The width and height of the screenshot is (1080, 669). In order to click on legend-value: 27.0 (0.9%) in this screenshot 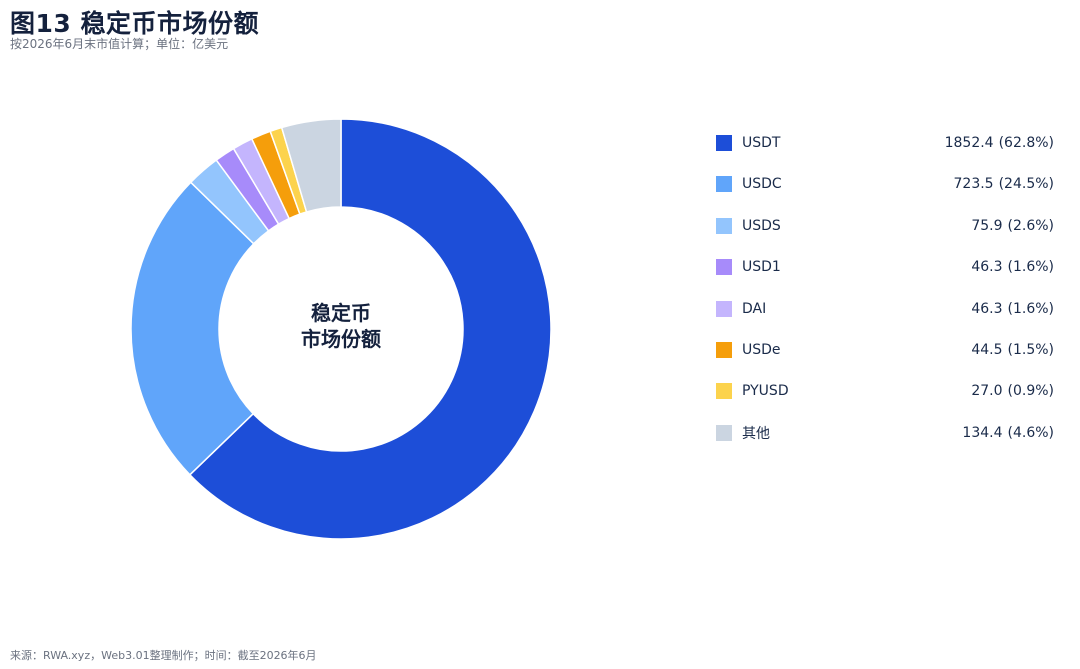, I will do `click(1012, 391)`.